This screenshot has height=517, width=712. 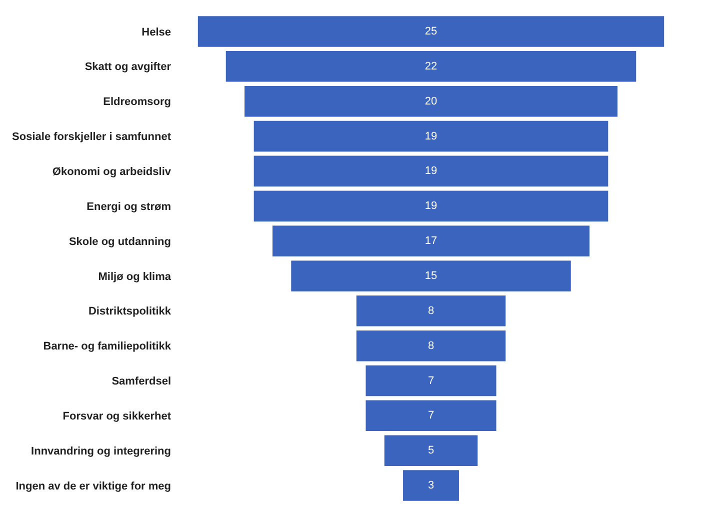 I want to click on category-label: Barne- og familiepolitikk, so click(x=107, y=346).